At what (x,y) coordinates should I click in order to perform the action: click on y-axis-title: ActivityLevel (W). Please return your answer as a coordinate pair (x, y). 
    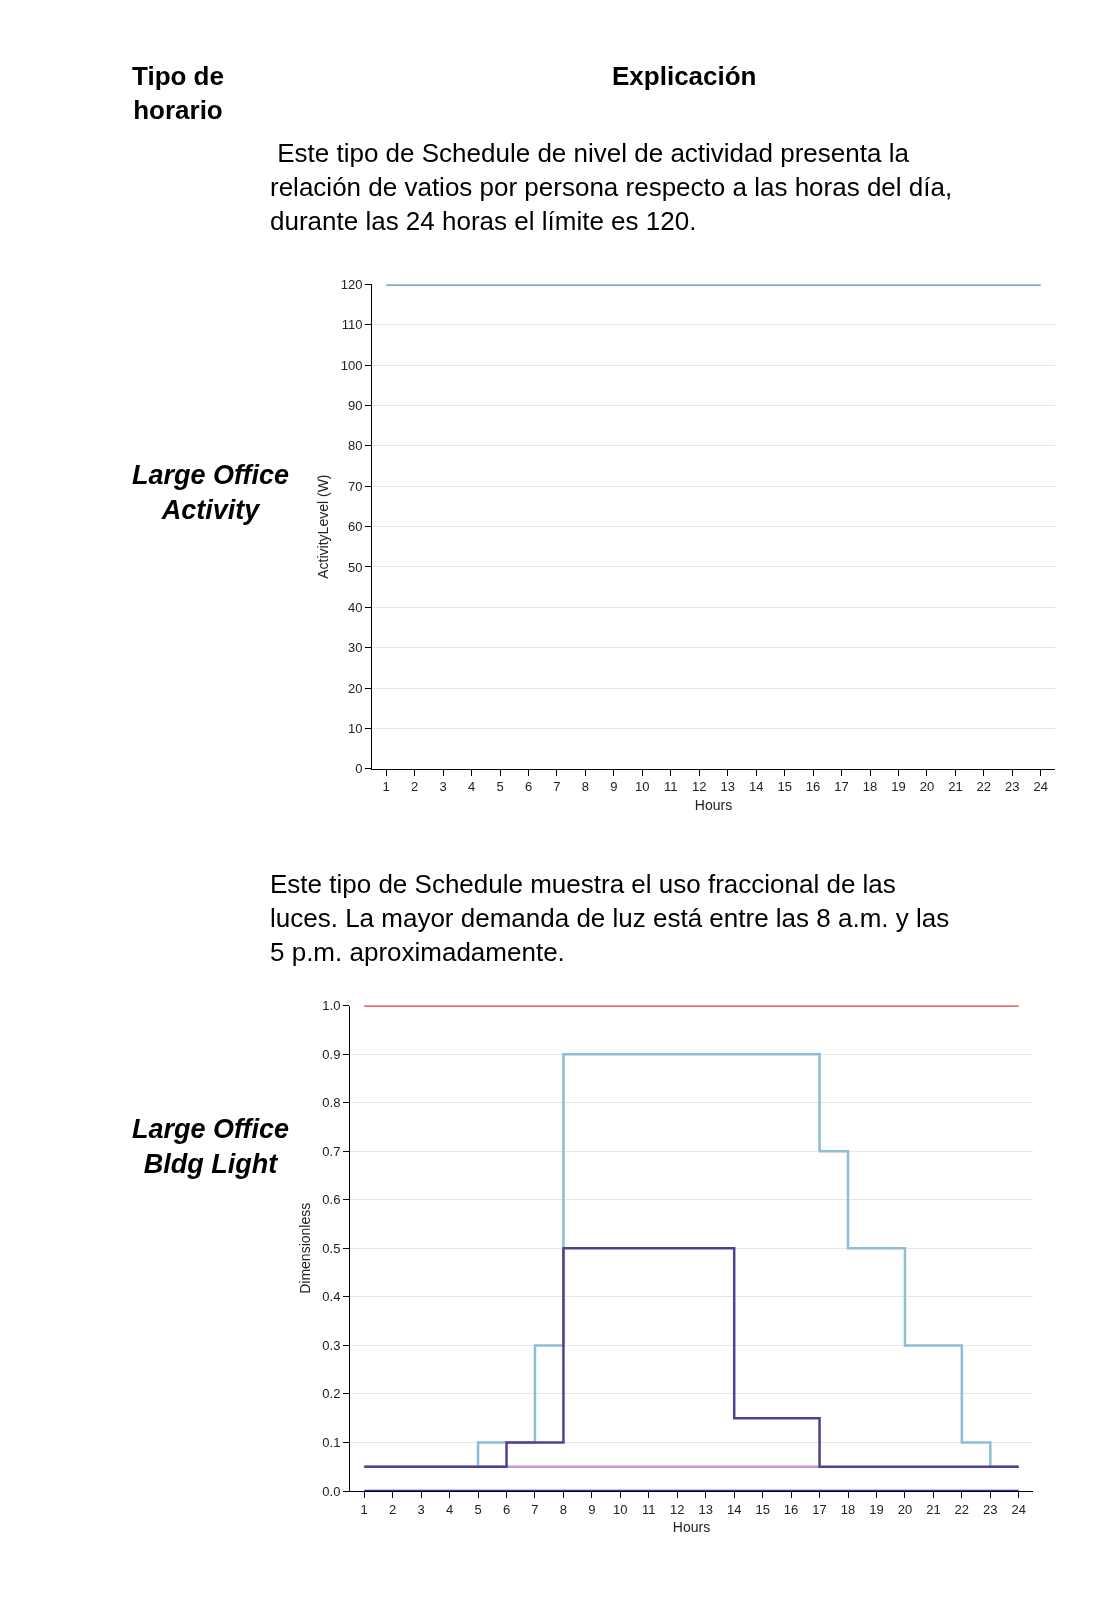
    Looking at the image, I should click on (323, 526).